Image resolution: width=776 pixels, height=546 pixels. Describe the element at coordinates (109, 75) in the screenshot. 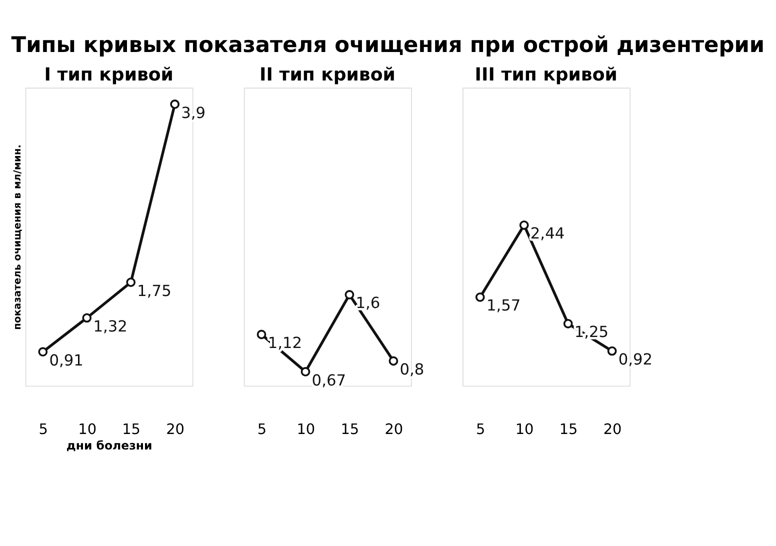

I see `chart-subtitle: I тип кривой` at that location.